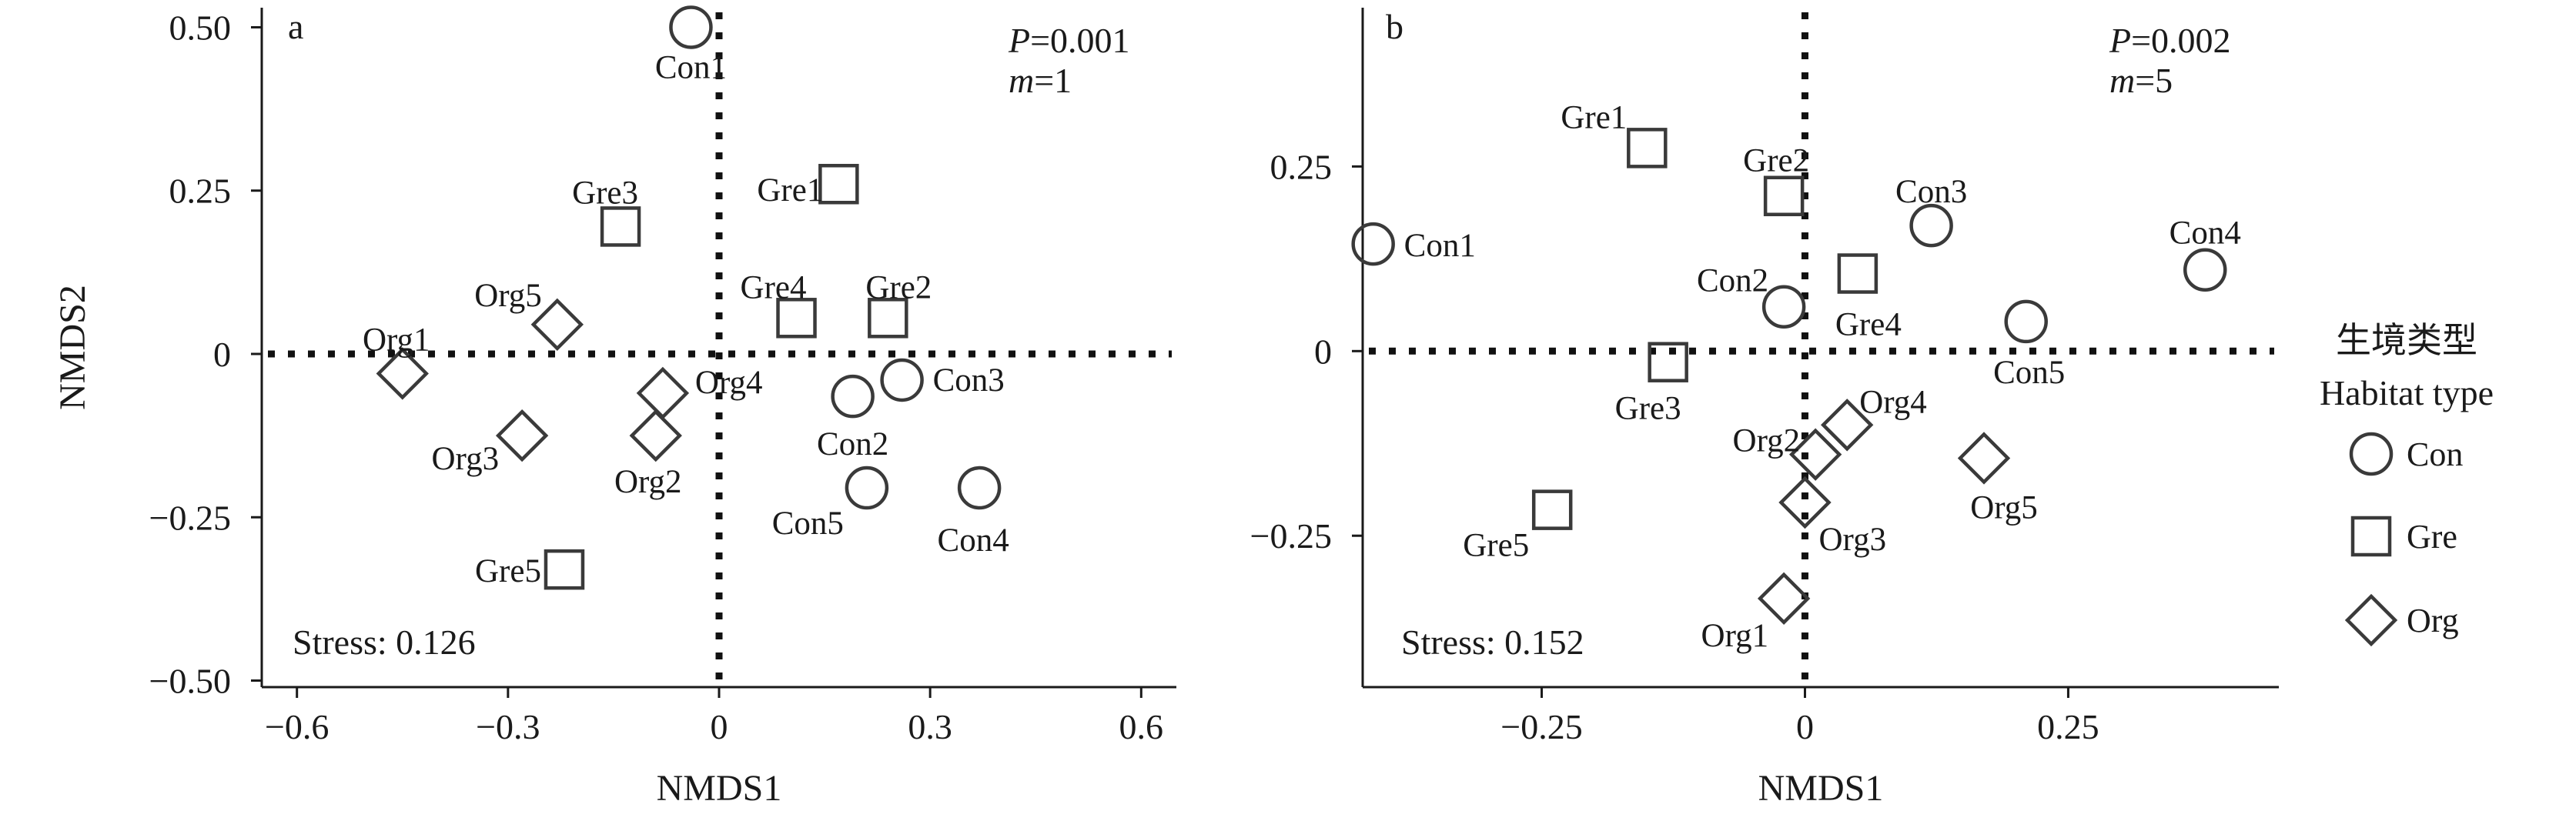 This screenshot has height=821, width=2576. I want to click on legend-square-icon, so click(2371, 536).